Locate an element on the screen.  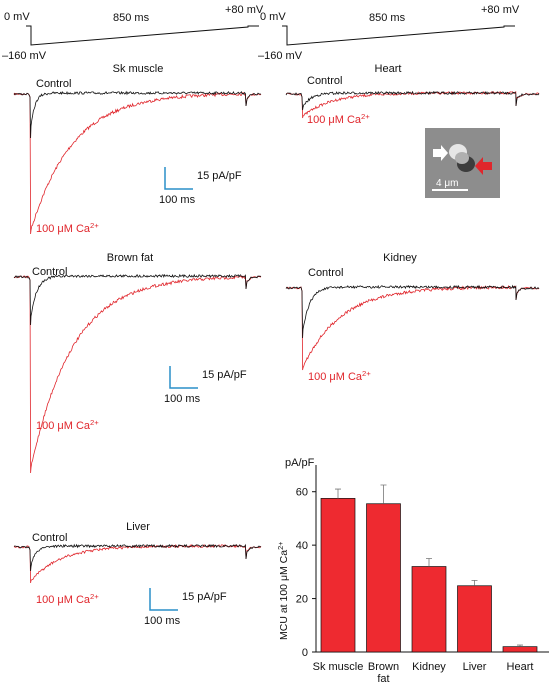
category-label: Liver is located at coordinates (475, 667).